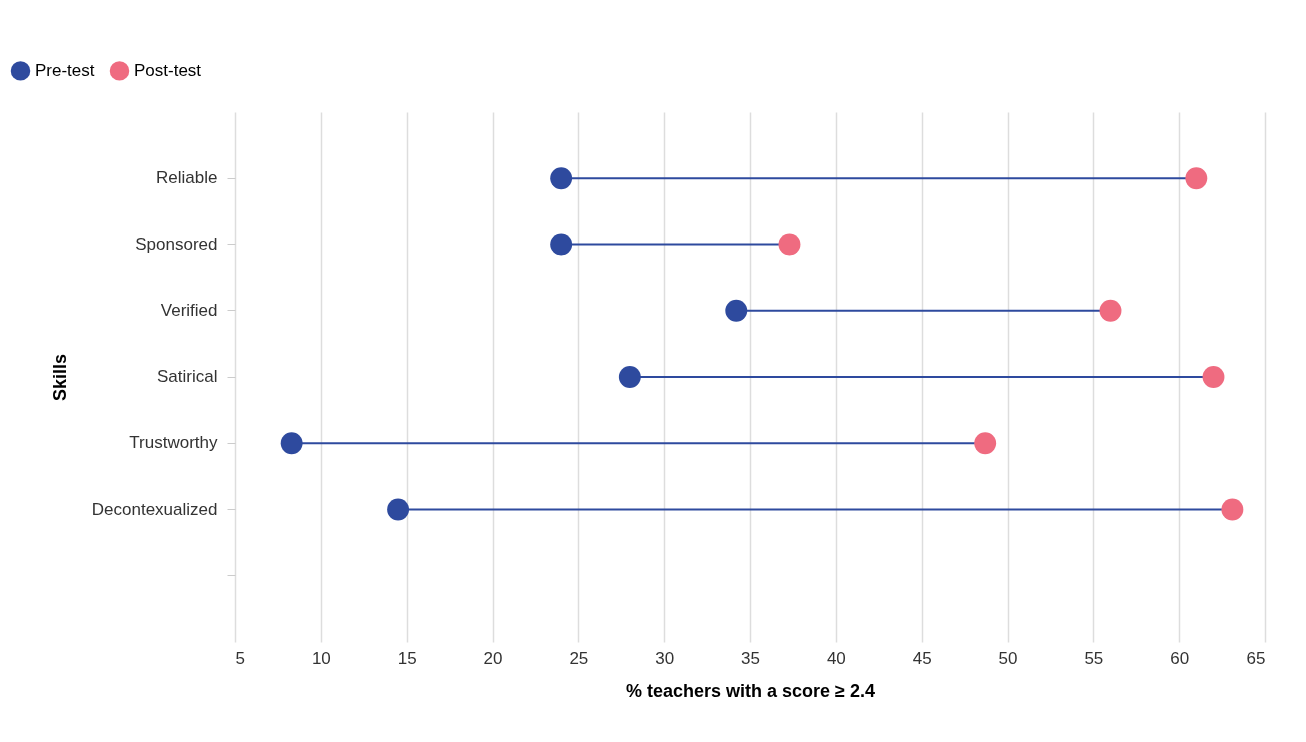  What do you see at coordinates (187, 178) in the screenshot?
I see `y-tick-label: Reliable` at bounding box center [187, 178].